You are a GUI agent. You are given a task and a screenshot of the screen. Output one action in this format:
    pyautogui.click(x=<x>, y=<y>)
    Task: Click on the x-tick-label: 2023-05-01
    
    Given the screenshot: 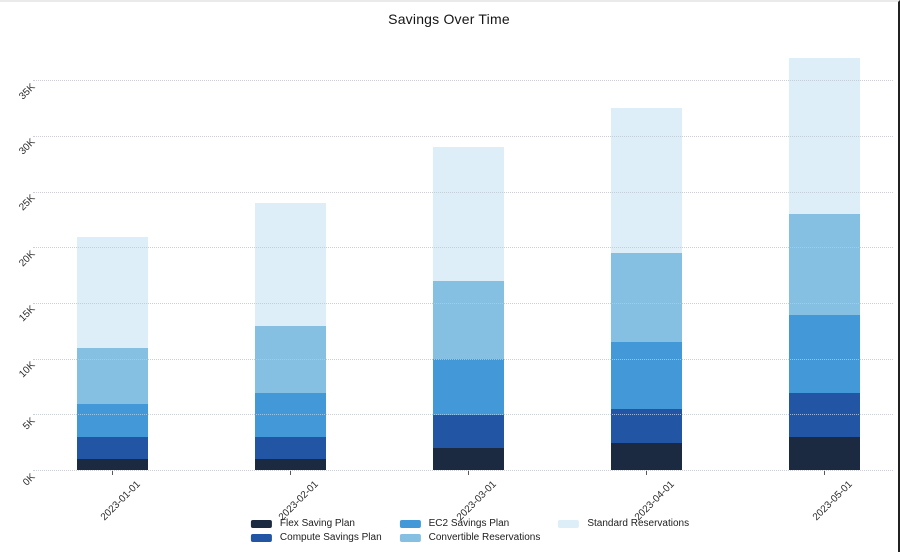 What is the action you would take?
    pyautogui.click(x=832, y=501)
    